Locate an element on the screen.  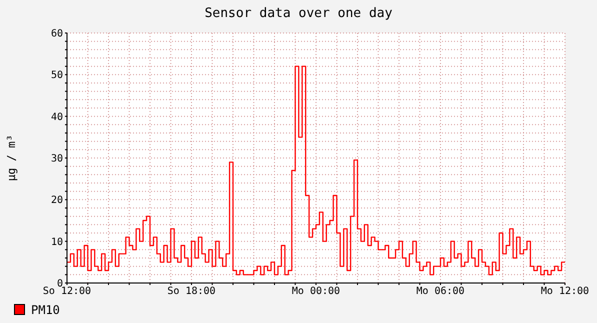
y-tick-label: 10 is located at coordinates (56, 242).